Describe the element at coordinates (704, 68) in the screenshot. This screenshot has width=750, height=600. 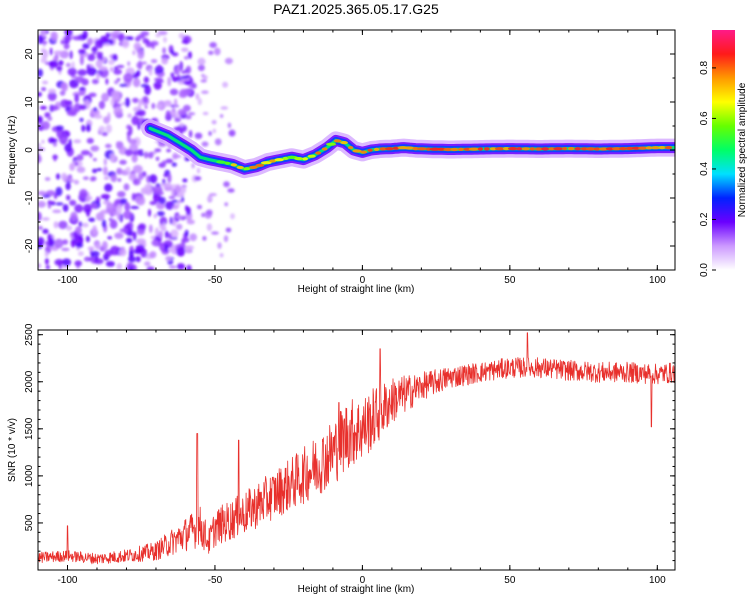
I see `colorbar-tick-label: 0.8` at that location.